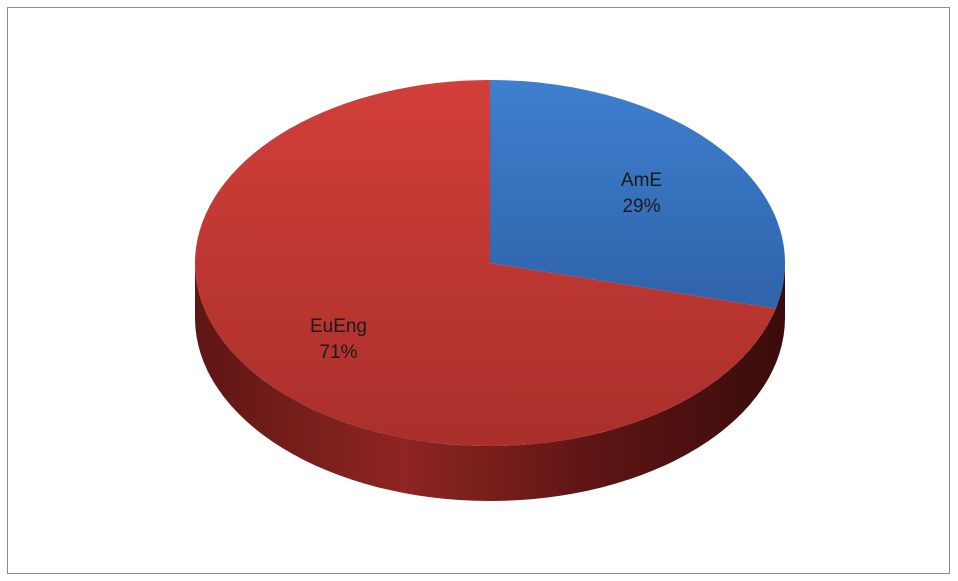 The width and height of the screenshot is (958, 581). What do you see at coordinates (338, 352) in the screenshot?
I see `slice-percent-label: 71%` at bounding box center [338, 352].